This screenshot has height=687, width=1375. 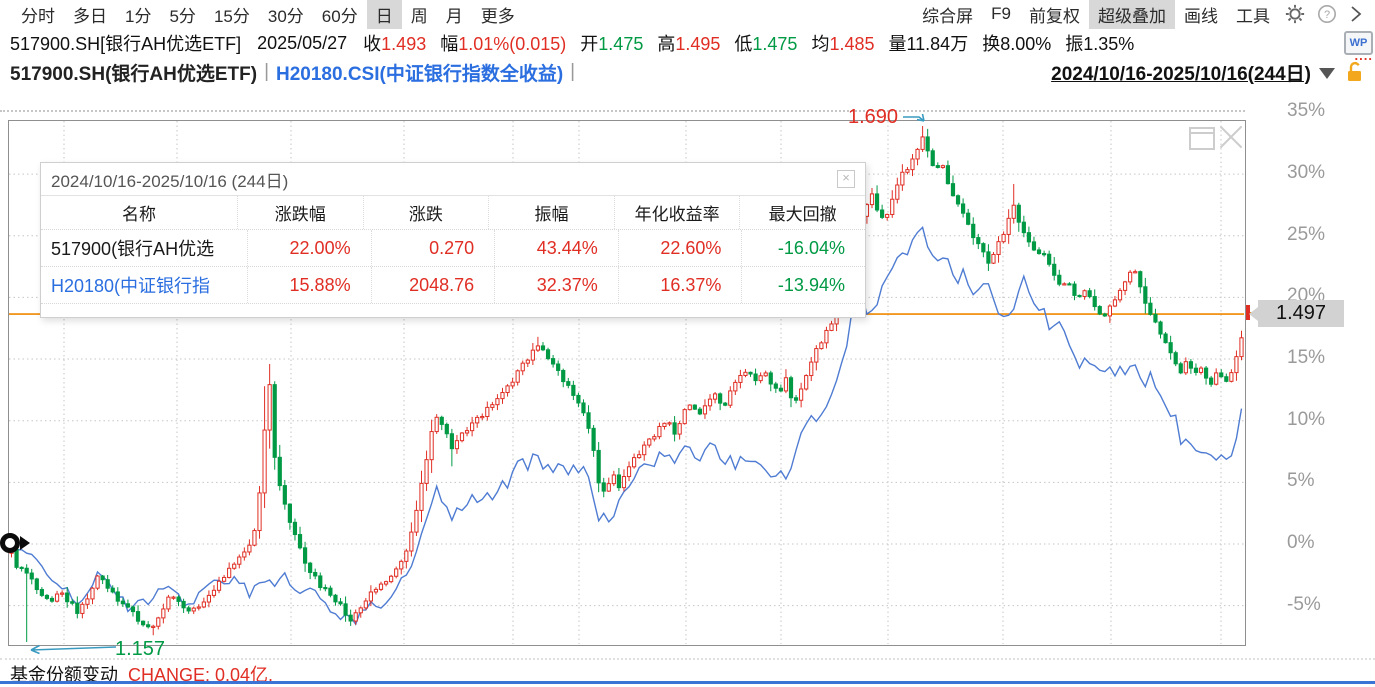 What do you see at coordinates (1301, 481) in the screenshot?
I see `axis-tick-label: 5%` at bounding box center [1301, 481].